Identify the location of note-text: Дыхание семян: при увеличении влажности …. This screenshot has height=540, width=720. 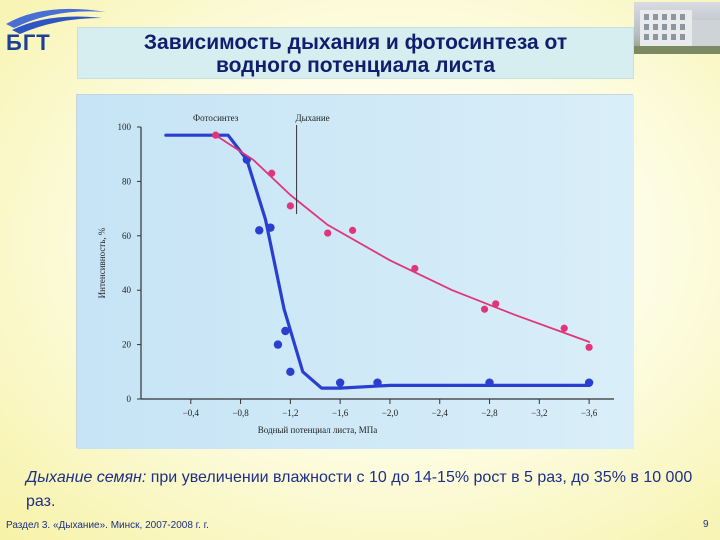
(366, 490).